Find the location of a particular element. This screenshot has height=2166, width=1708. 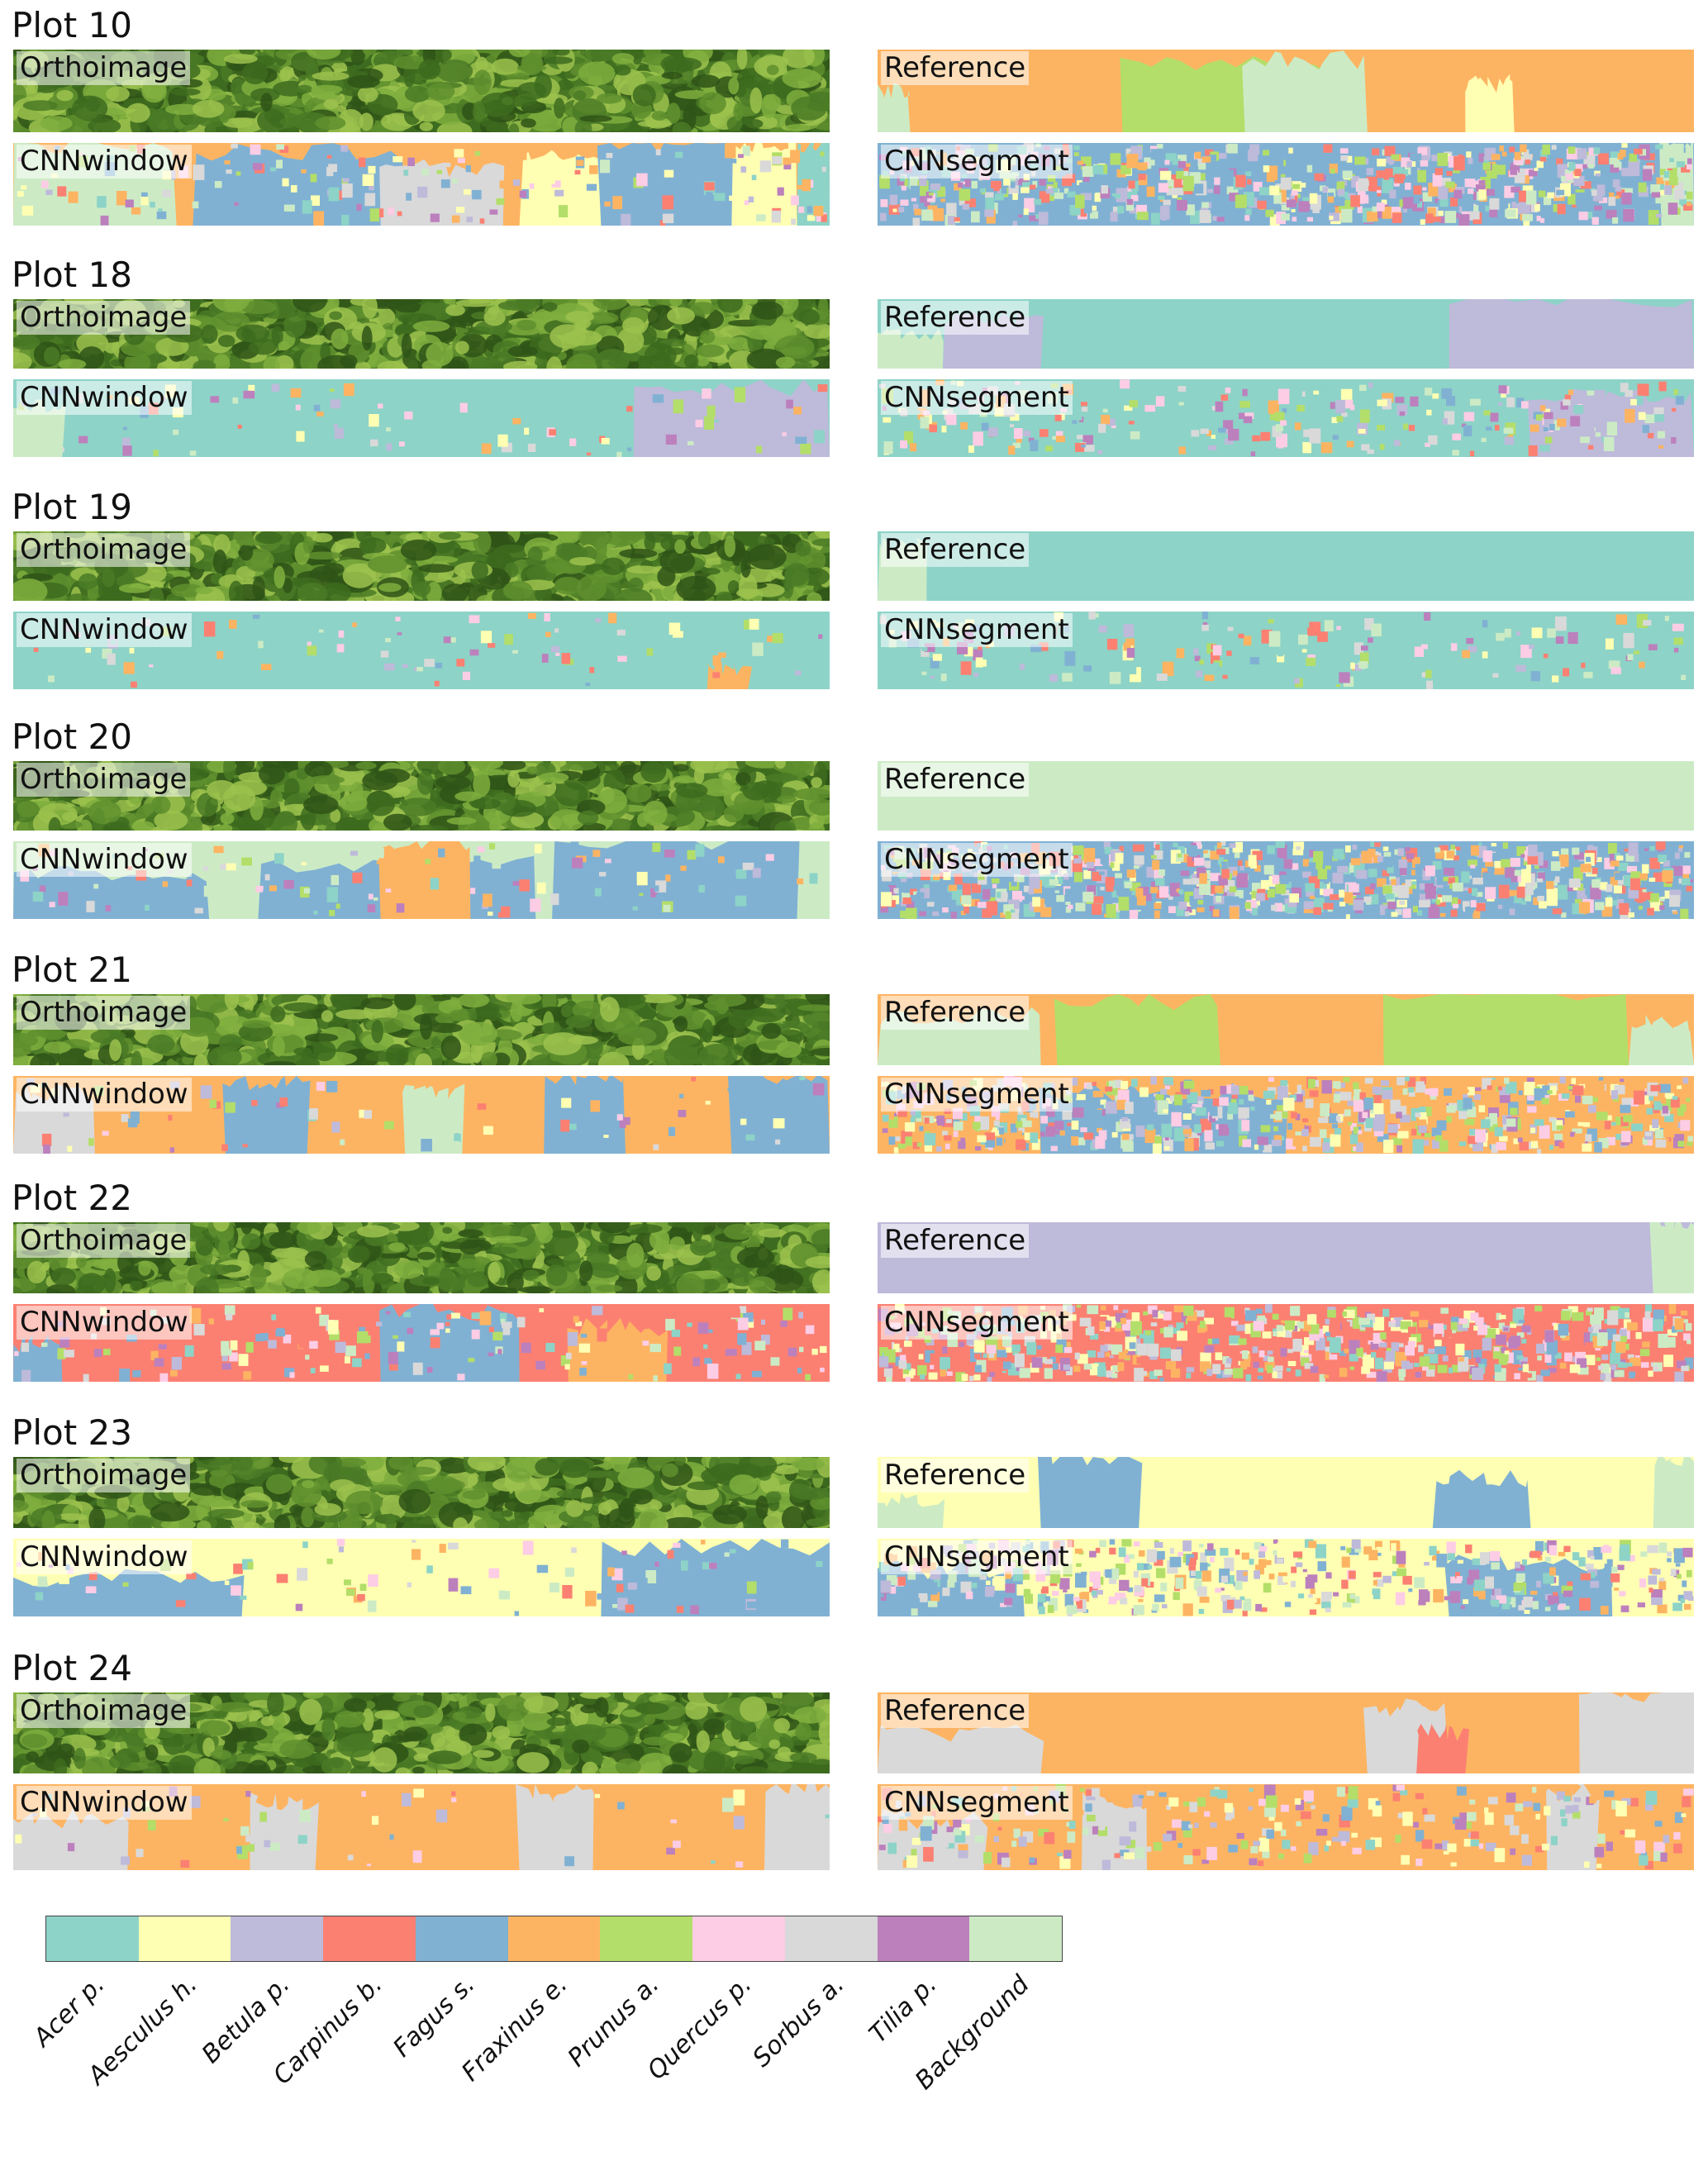

plot-title: Plot 18 is located at coordinates (72, 275).